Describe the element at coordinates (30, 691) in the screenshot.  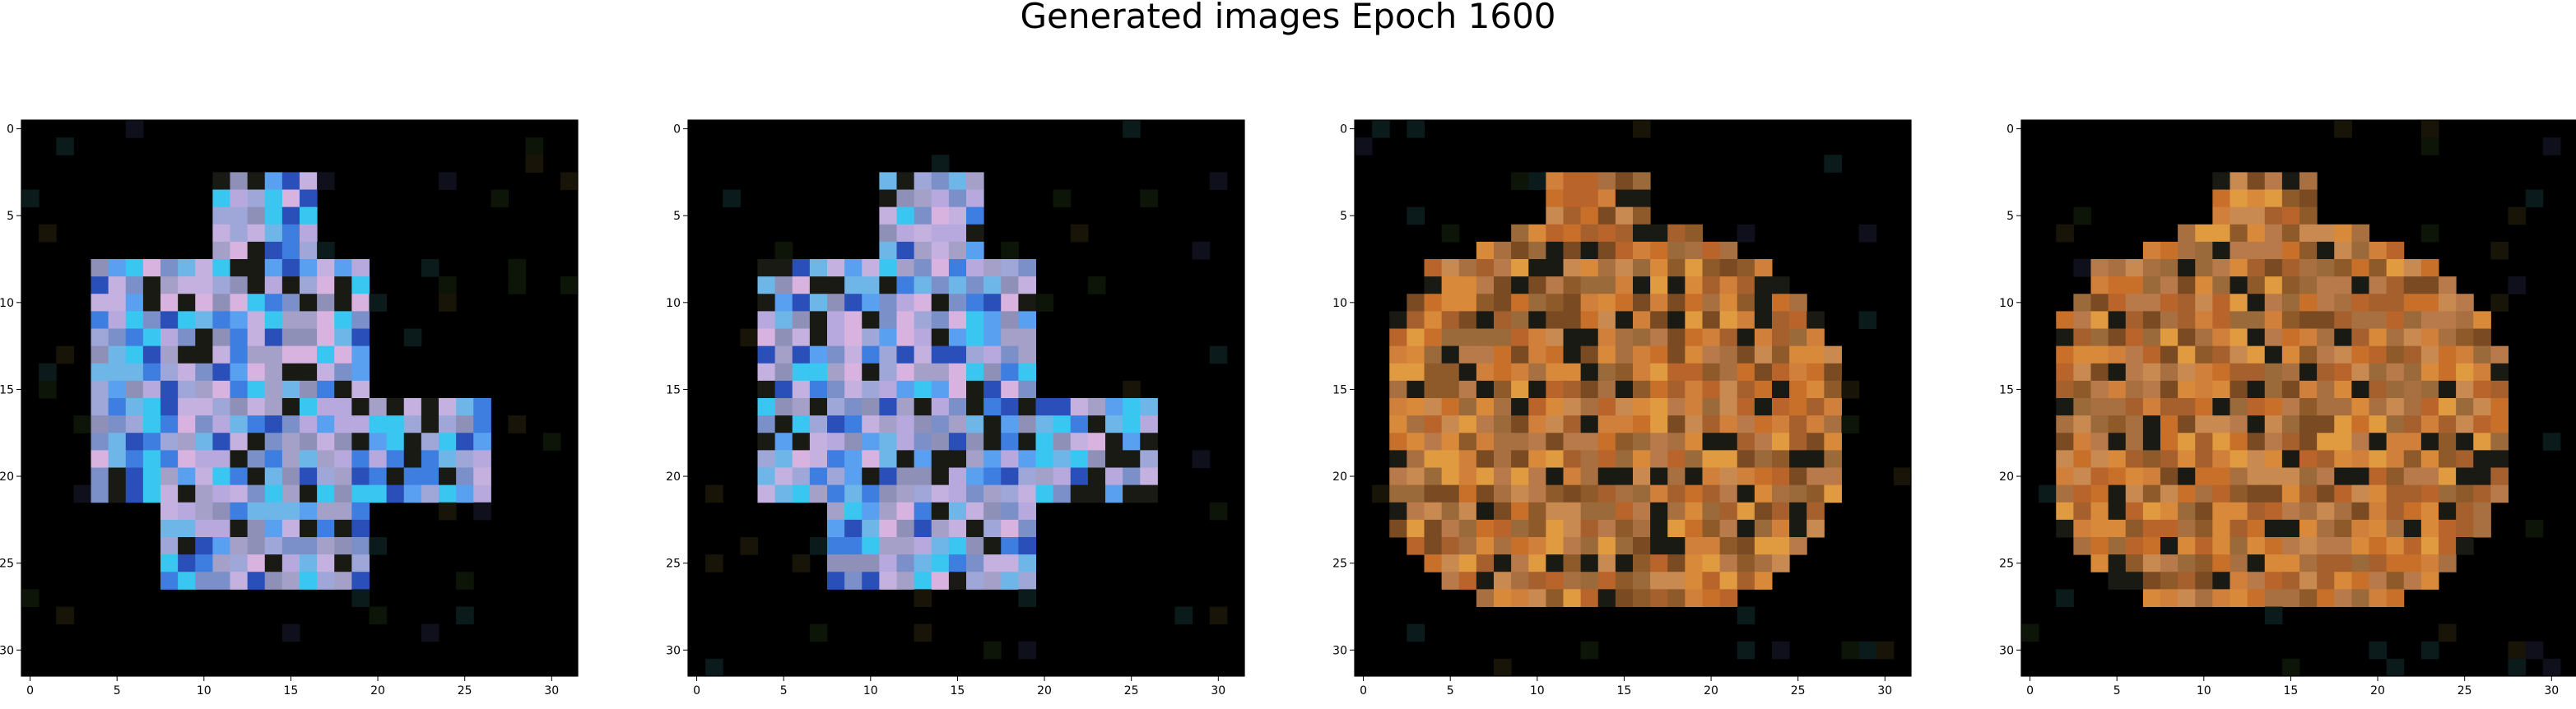
I see `x-tick-label: 0` at that location.